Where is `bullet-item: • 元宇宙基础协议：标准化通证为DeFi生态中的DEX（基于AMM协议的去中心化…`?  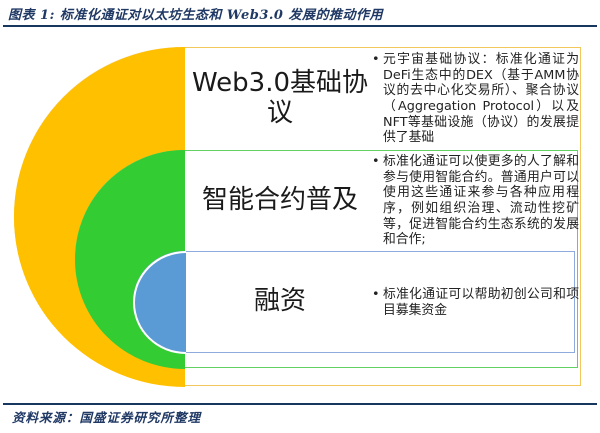 bullet-item: • 元宇宙基础协议：标准化通证为DeFi生态中的DEX（基于AMM协议的去中心化… is located at coordinates (475, 99).